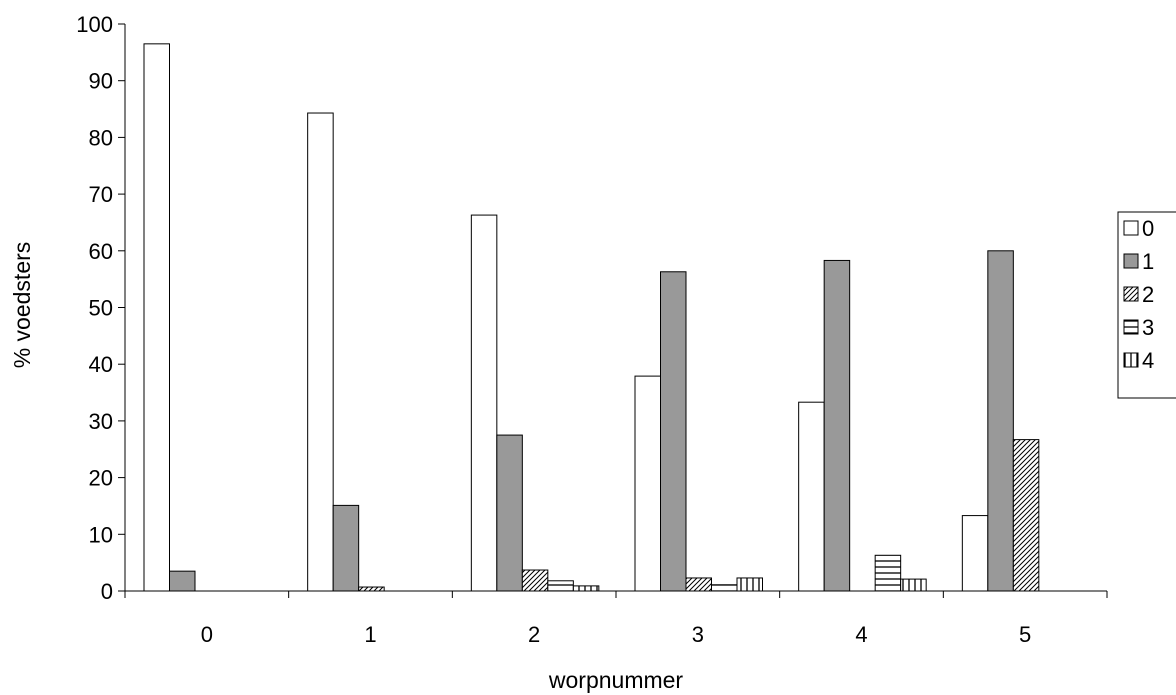 The height and width of the screenshot is (695, 1176). Describe the element at coordinates (101, 534) in the screenshot. I see `y-tick-label: 10` at that location.